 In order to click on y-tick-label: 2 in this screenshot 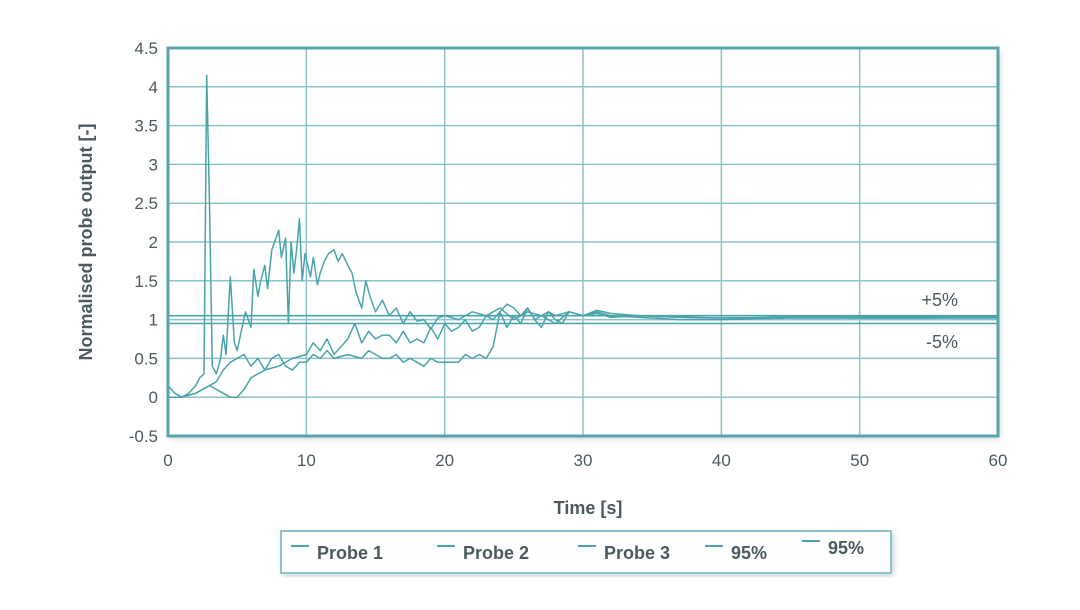, I will do `click(153, 242)`.